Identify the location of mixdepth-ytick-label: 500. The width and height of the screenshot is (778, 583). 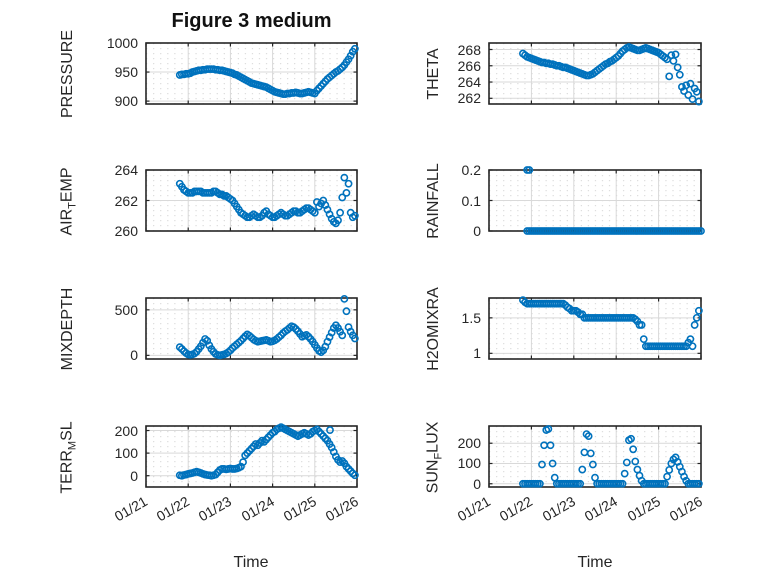
(126, 309).